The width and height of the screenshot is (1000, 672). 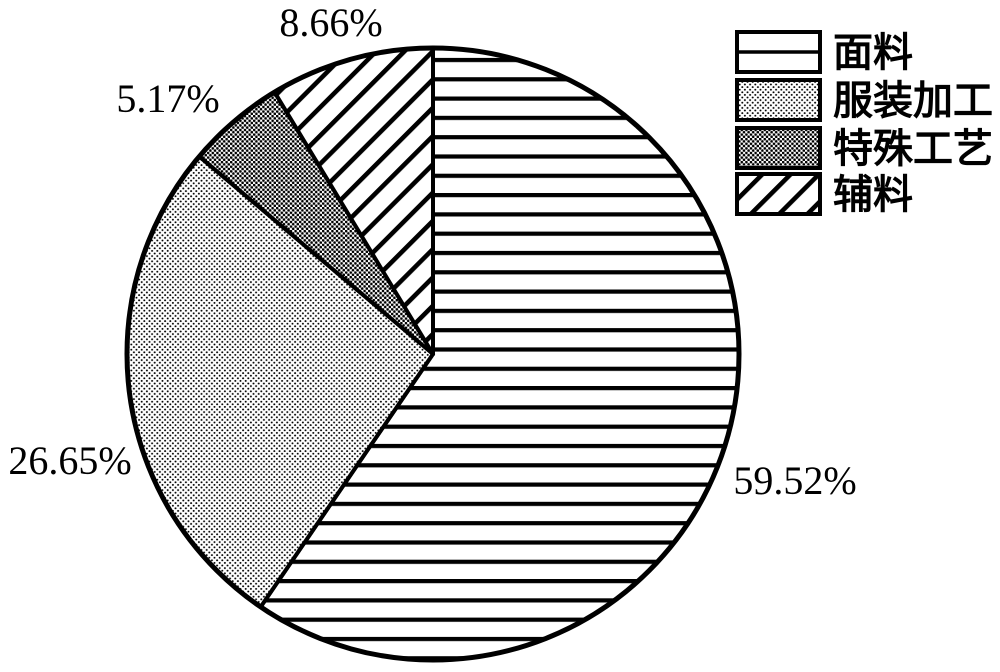 What do you see at coordinates (794, 480) in the screenshot?
I see `value-label-fabric: 59.52%` at bounding box center [794, 480].